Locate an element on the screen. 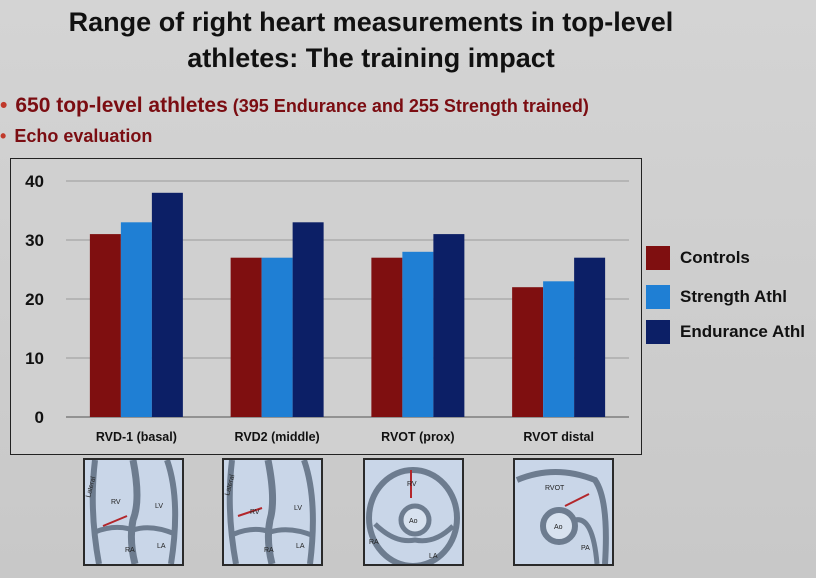 Image resolution: width=816 pixels, height=578 pixels. x-tick-label: RVD-1 (basal) is located at coordinates (136, 437).